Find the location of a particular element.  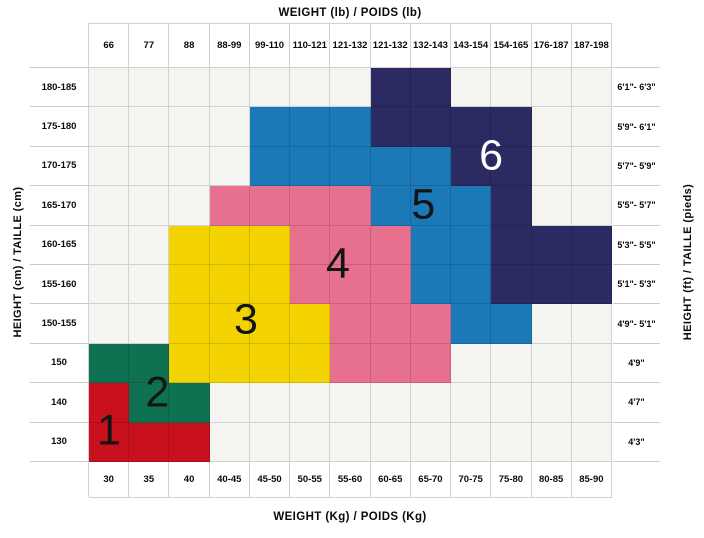

height-cm-tick-label: 150-155 is located at coordinates (59, 324).